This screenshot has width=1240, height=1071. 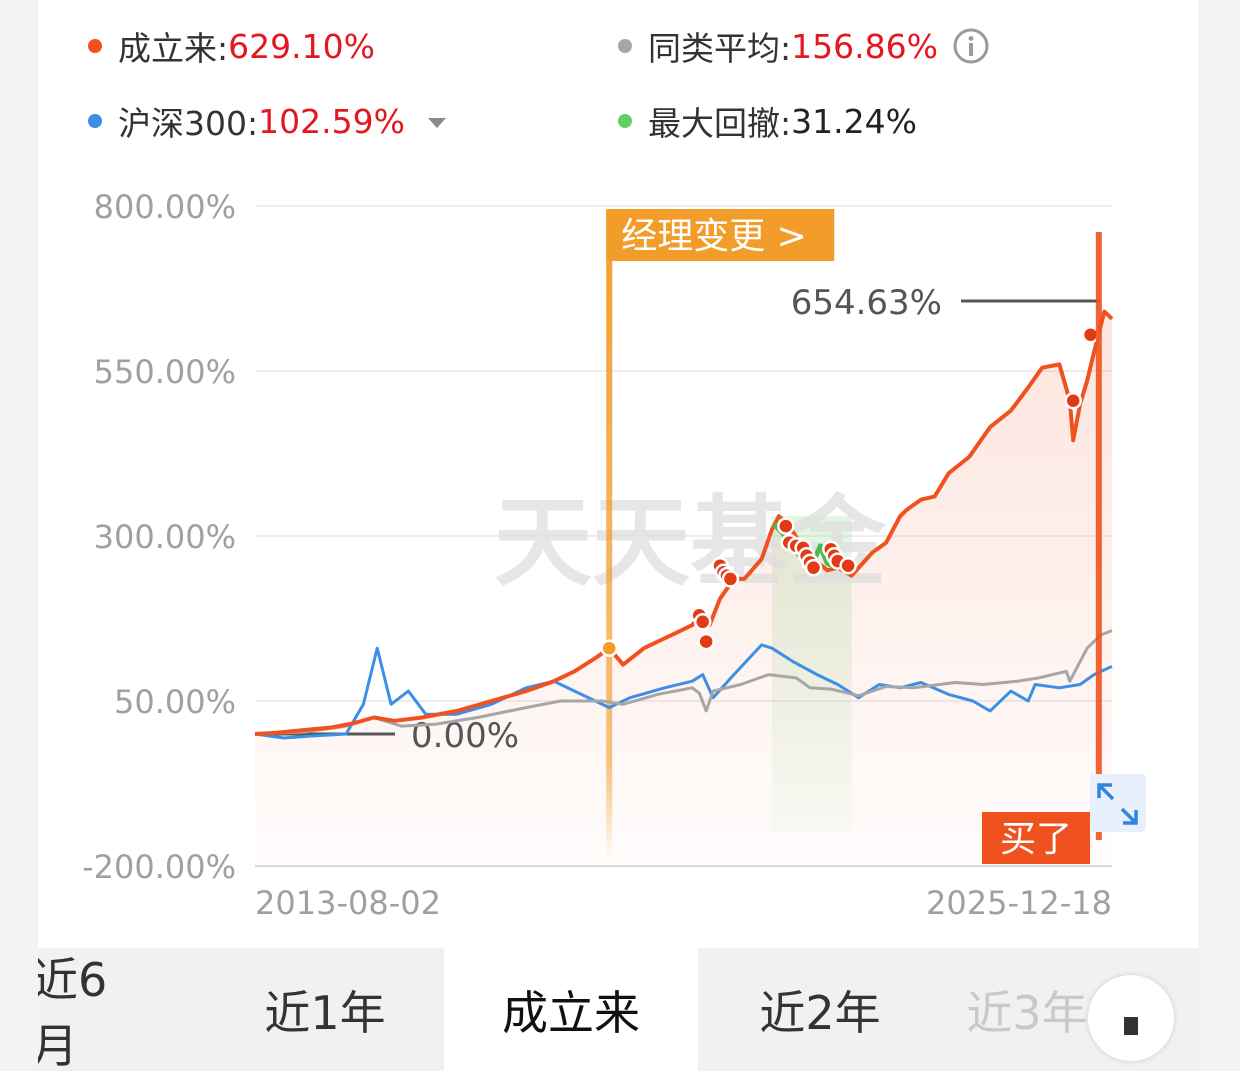 What do you see at coordinates (571, 1009) in the screenshot?
I see `tab-since-inception: 成立来` at bounding box center [571, 1009].